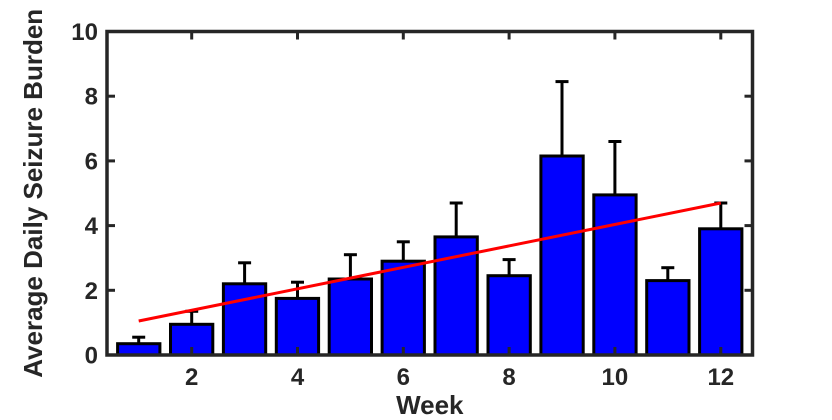  What do you see at coordinates (298, 377) in the screenshot?
I see `x-tick-label-4: 4` at bounding box center [298, 377].